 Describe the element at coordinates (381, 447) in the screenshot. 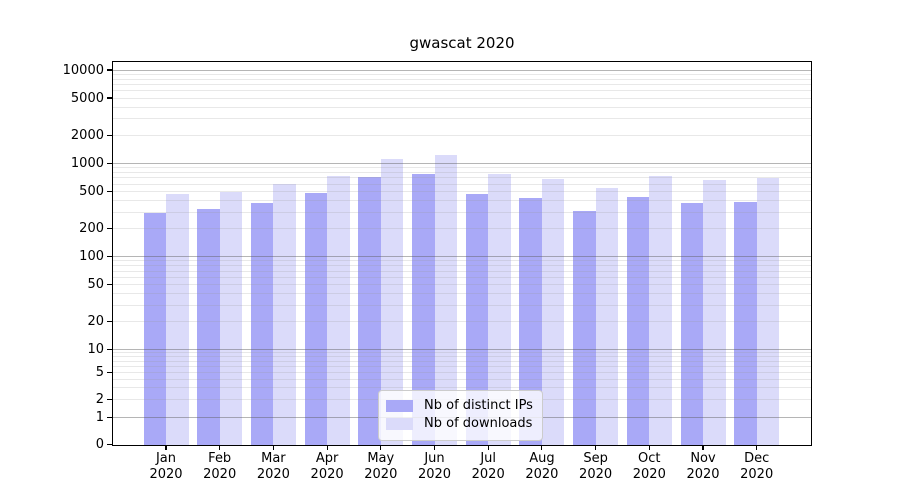

I see `x-tick-may` at that location.